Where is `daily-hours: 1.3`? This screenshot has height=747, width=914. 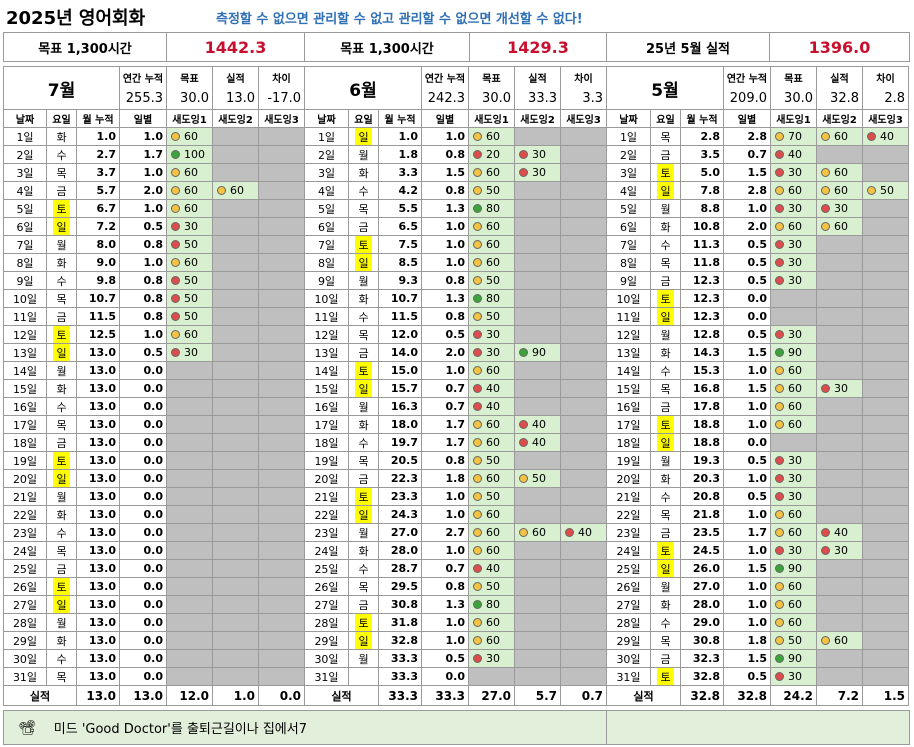
daily-hours: 1.3 is located at coordinates (445, 605).